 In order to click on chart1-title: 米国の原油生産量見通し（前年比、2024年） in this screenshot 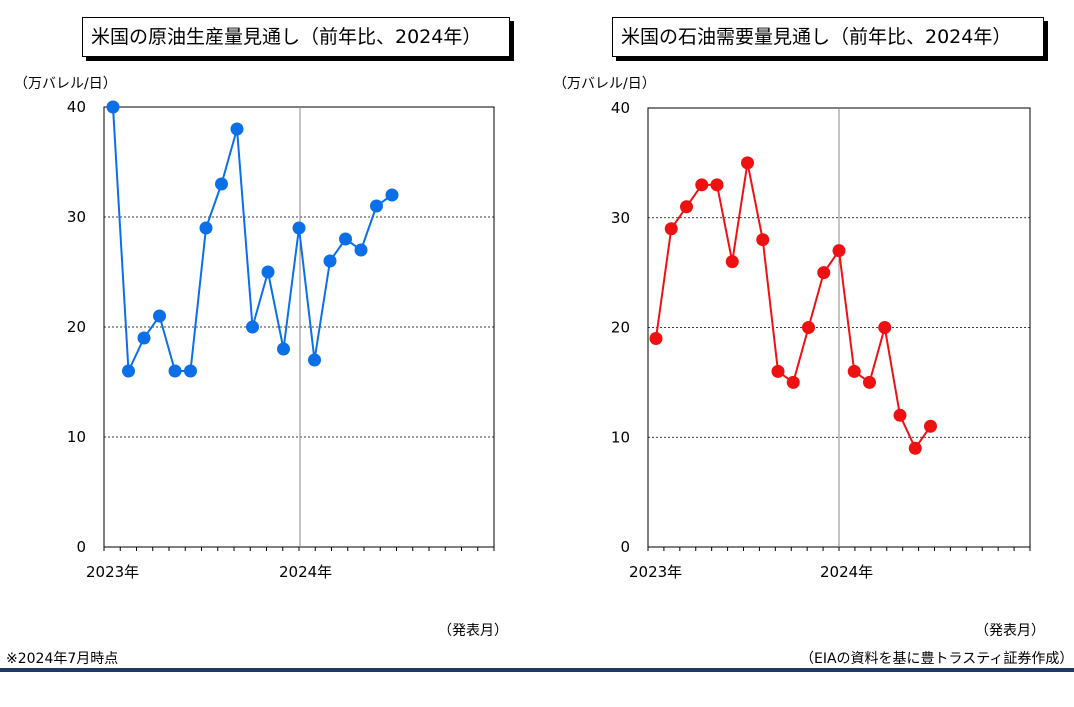, I will do `click(296, 37)`.